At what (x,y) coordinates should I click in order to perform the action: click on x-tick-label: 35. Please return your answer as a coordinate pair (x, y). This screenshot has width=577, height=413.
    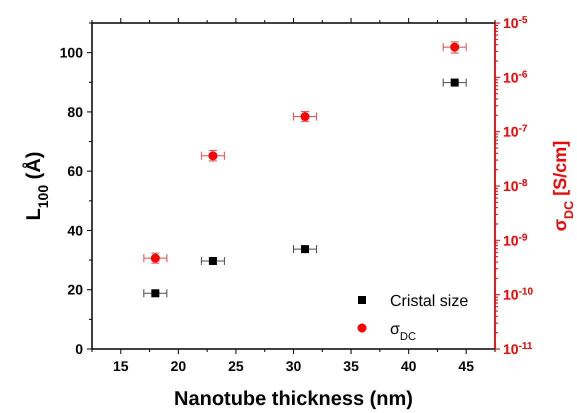
    Looking at the image, I should click on (351, 366).